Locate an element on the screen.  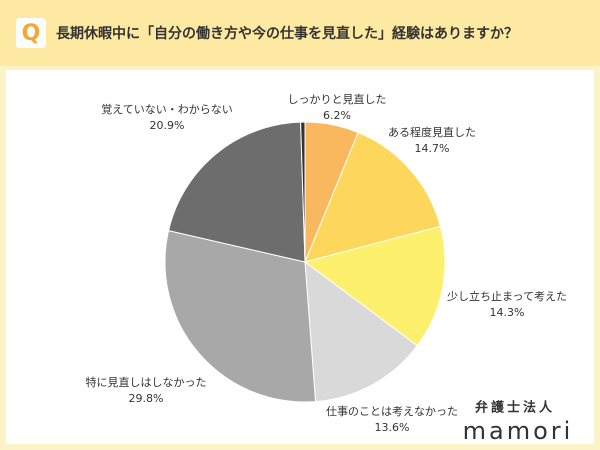
slice-value-label: 20.9% is located at coordinates (167, 125).